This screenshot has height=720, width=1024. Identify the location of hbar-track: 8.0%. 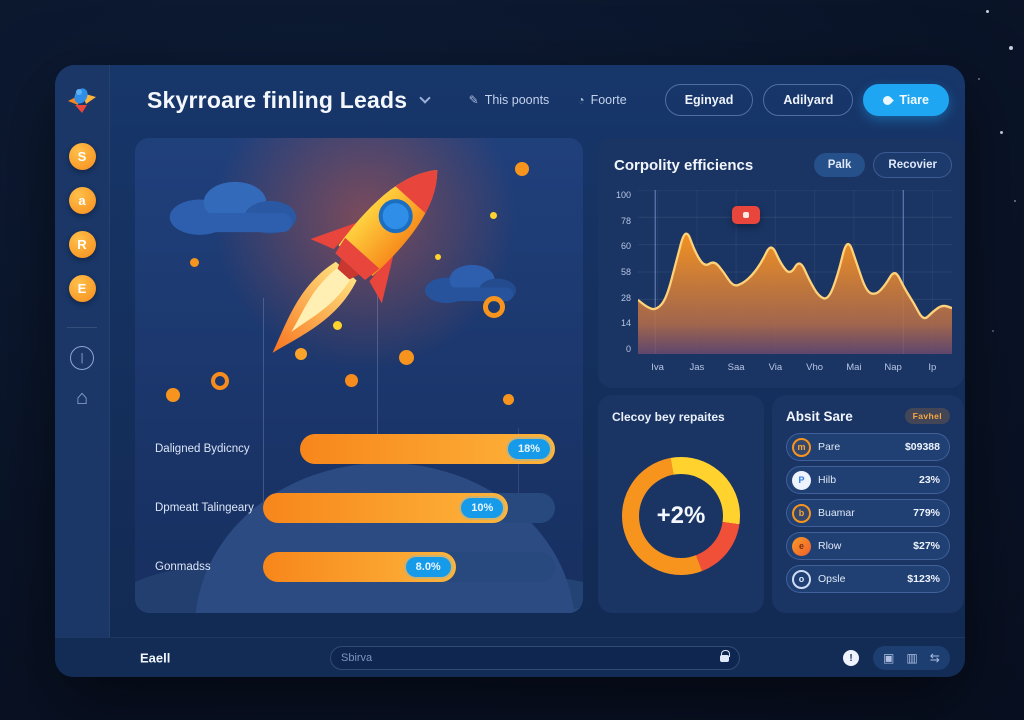
(409, 567).